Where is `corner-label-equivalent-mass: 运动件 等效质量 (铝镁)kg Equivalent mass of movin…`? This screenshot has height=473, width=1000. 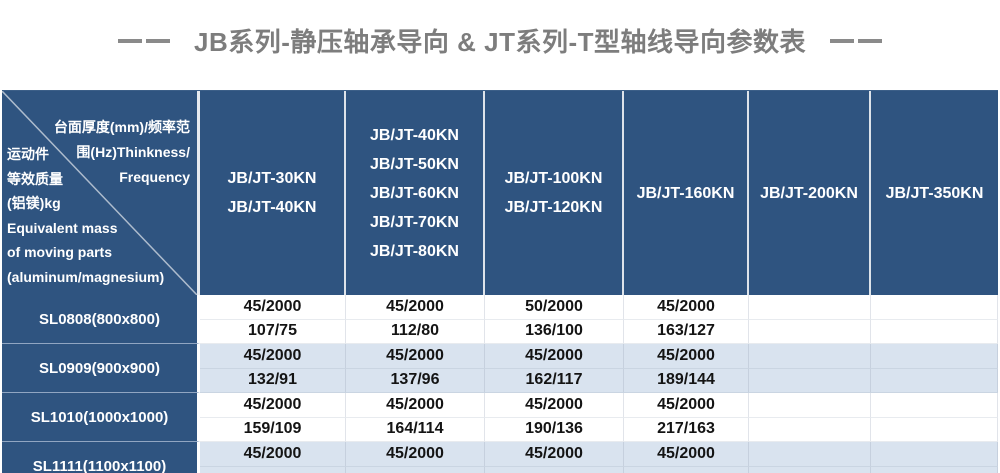 corner-label-equivalent-mass: 运动件 等效质量 (铝镁)kg Equivalent mass of movin… is located at coordinates (86, 215).